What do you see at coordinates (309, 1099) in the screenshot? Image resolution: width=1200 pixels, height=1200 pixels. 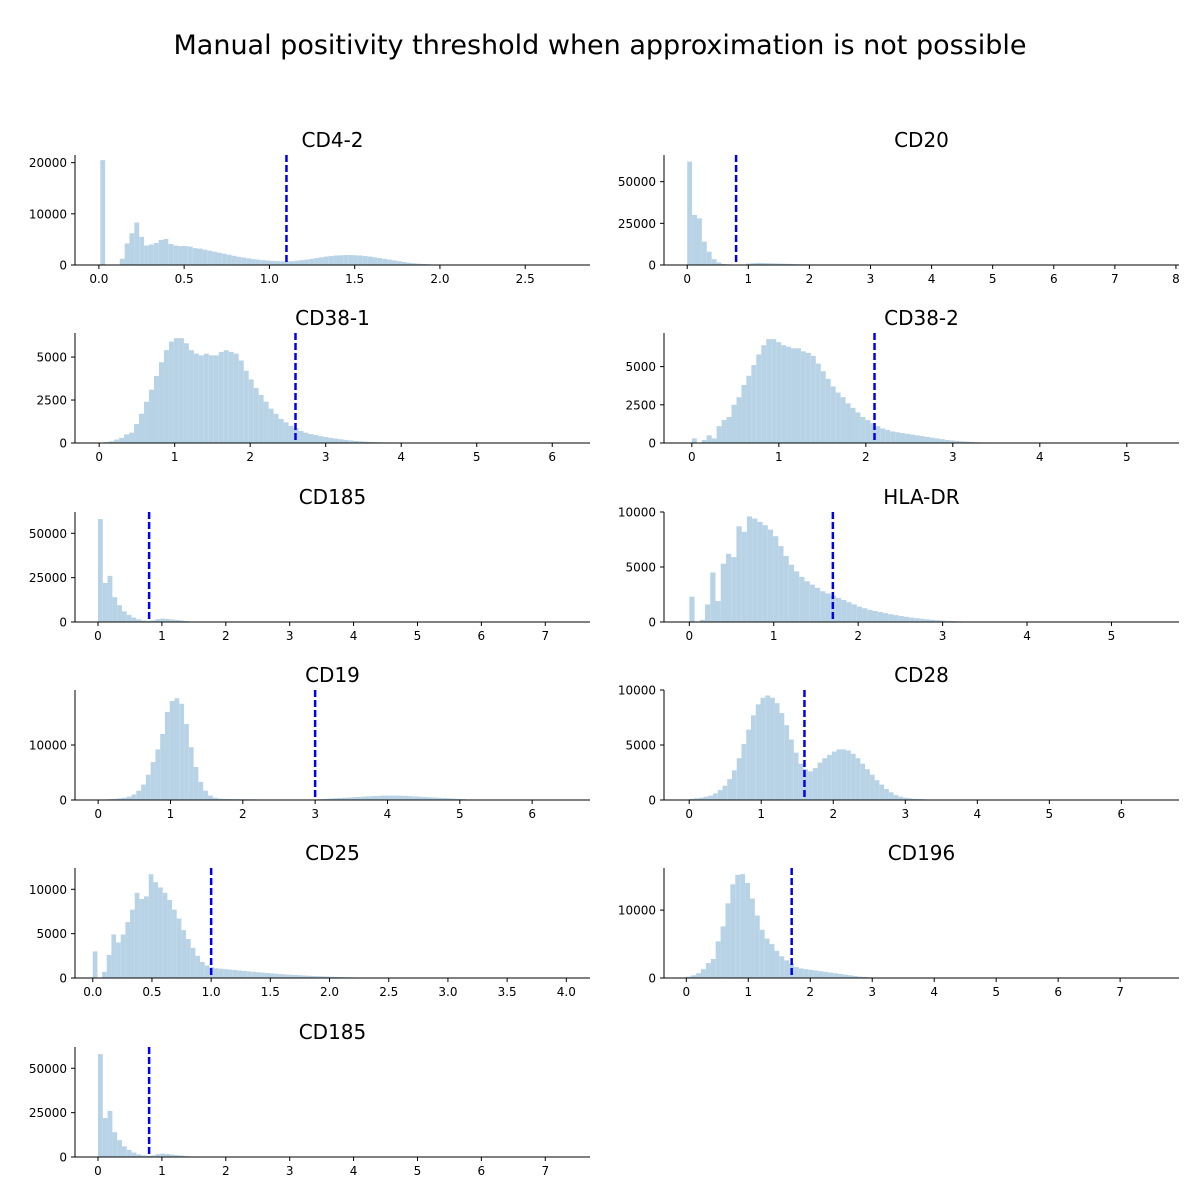 I see `histogram-panel: 0 1 2 3 4 5 6 7 0 25000 50000 CD185` at bounding box center [309, 1099].